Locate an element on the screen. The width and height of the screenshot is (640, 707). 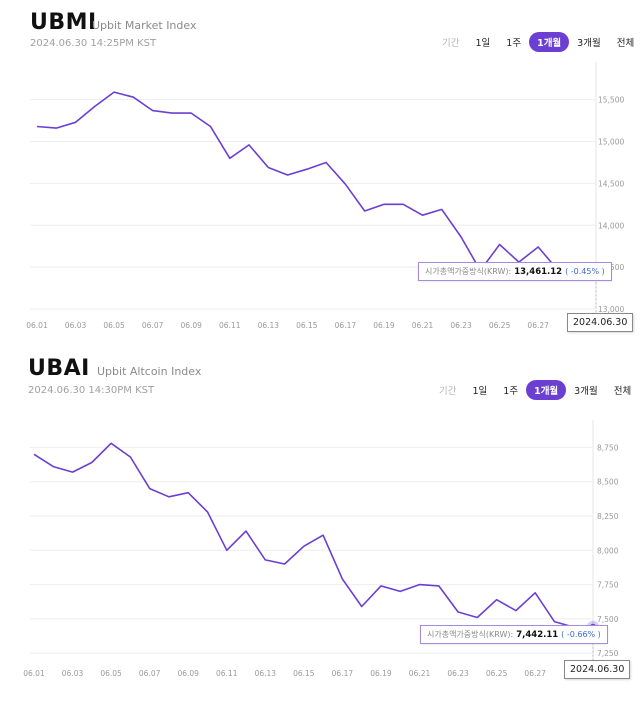
y-tick-label: 7,250 is located at coordinates (608, 653).